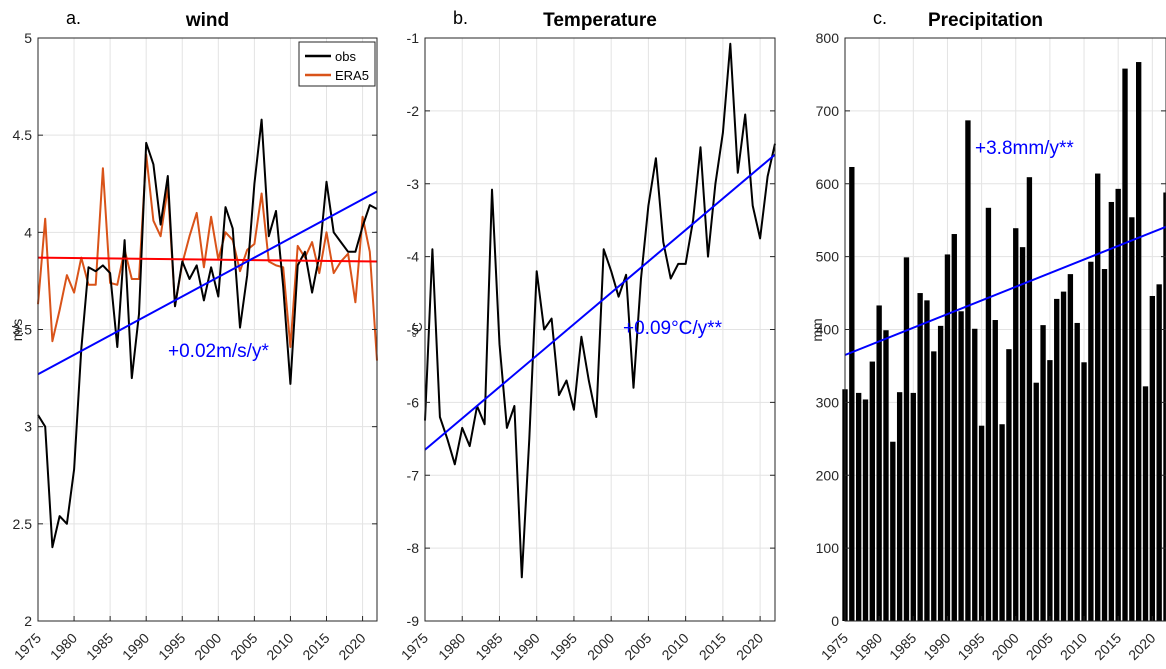 The image size is (1166, 669). What do you see at coordinates (73, 18) in the screenshot?
I see `panel-label: a.` at bounding box center [73, 18].